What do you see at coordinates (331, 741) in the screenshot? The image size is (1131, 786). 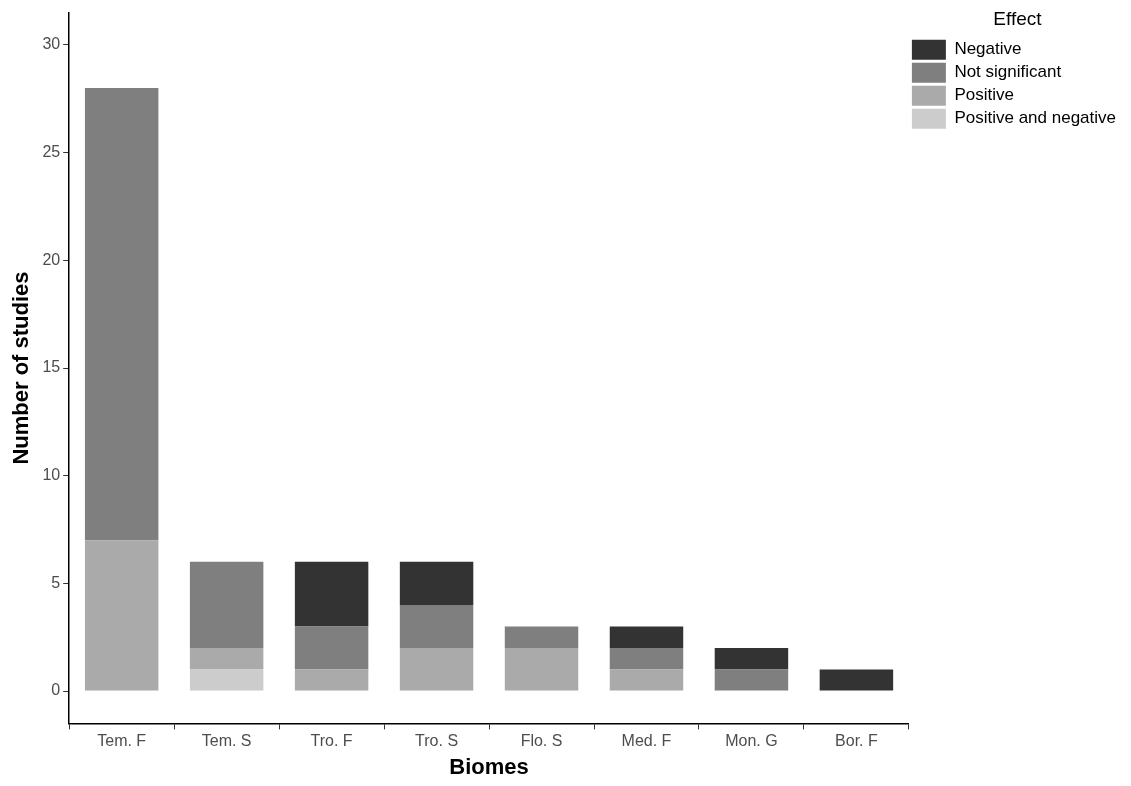 I see `x-tick-label: Tro. F` at bounding box center [331, 741].